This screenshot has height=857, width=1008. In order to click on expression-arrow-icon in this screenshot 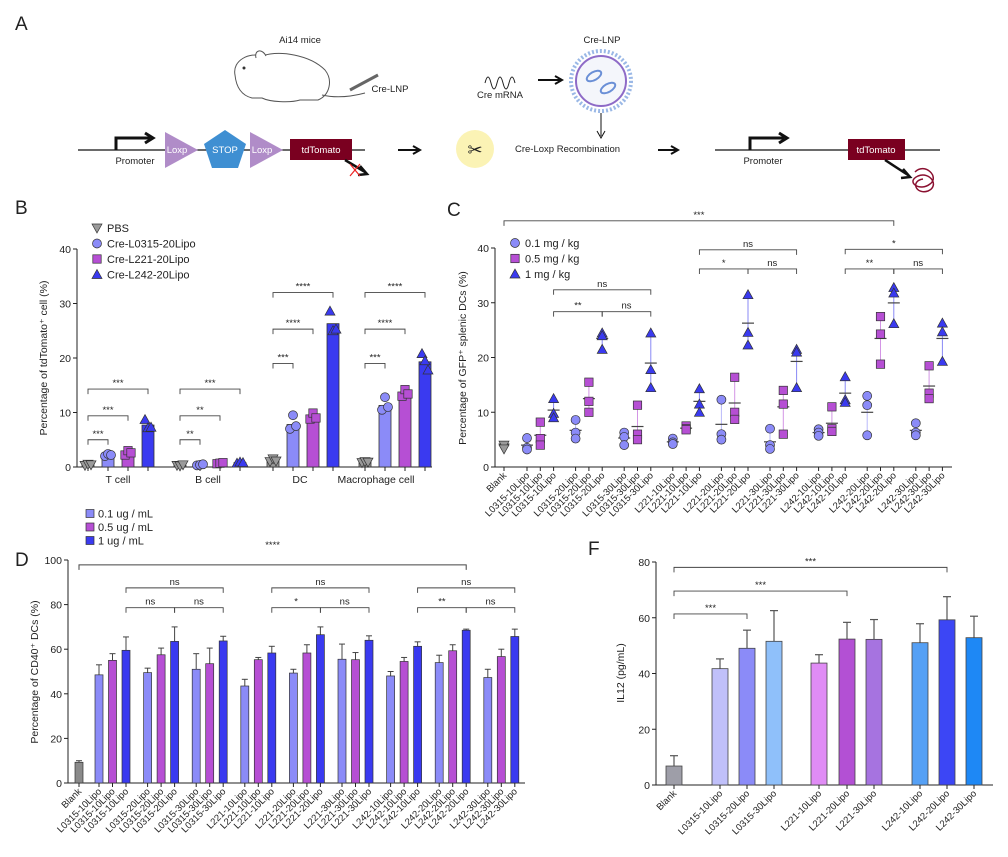, I will do `click(357, 167)`.